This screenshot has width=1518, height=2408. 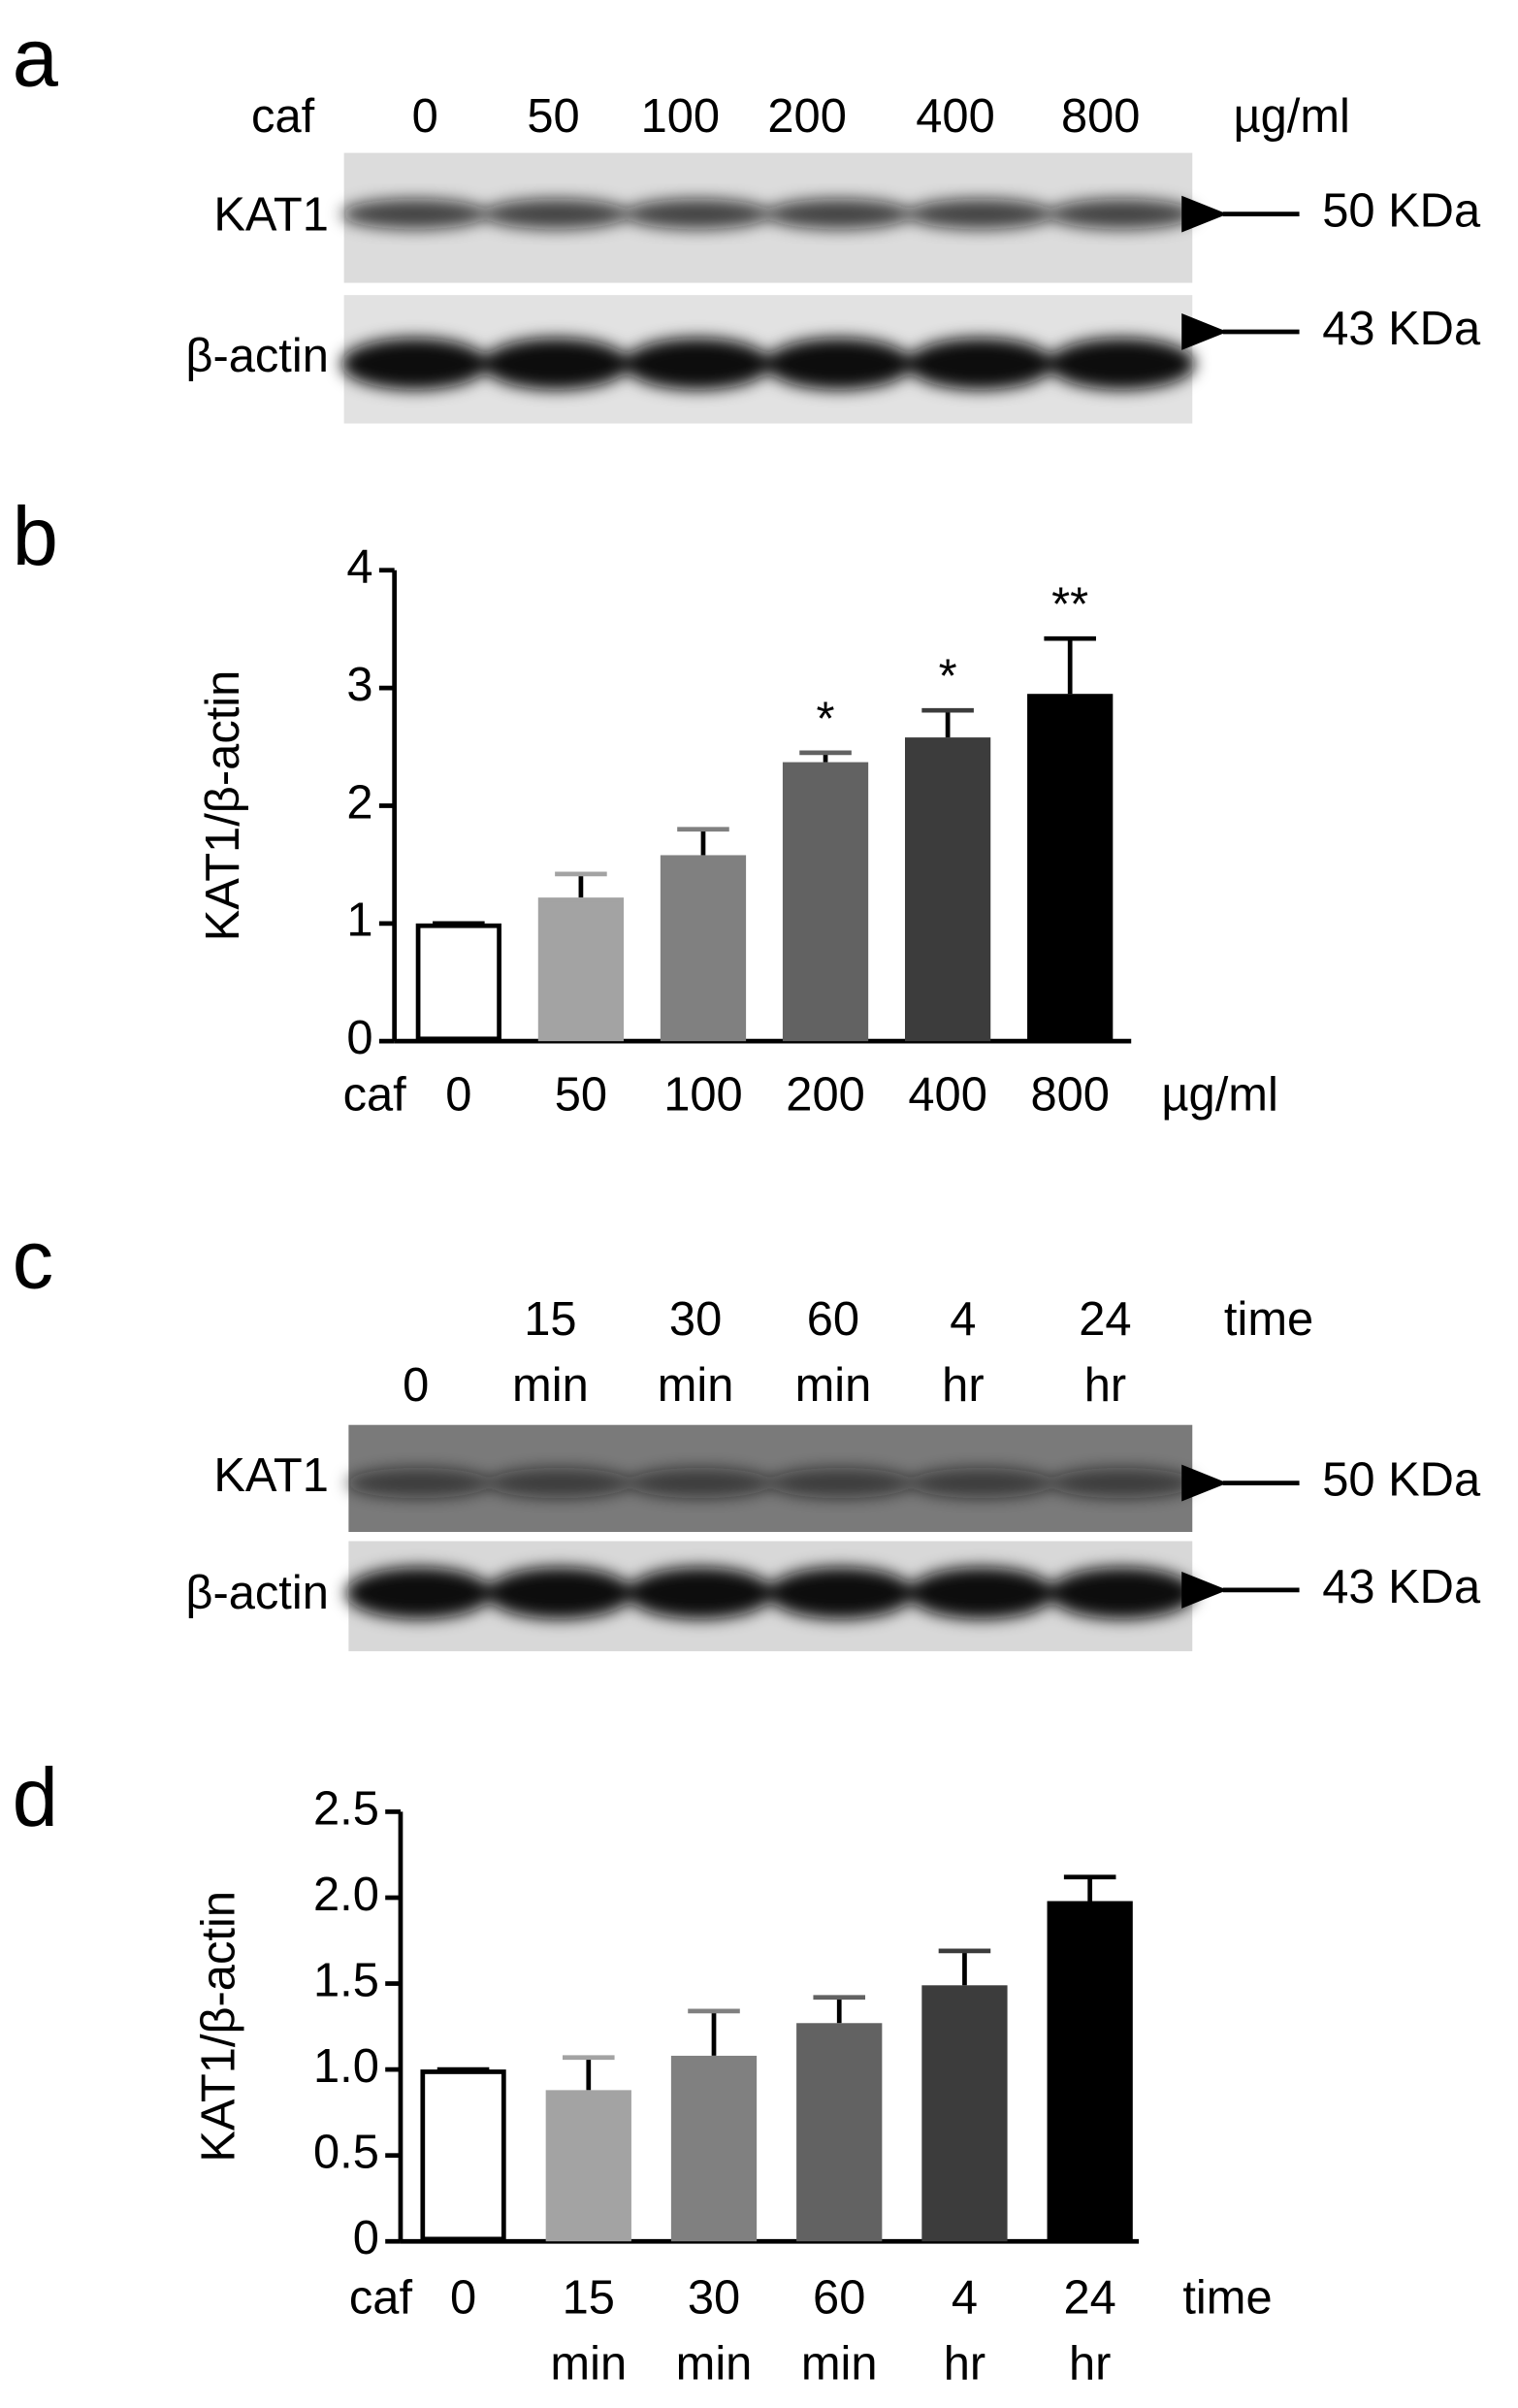 What do you see at coordinates (346, 1808) in the screenshot?
I see `y-tick-label: 2.5` at bounding box center [346, 1808].